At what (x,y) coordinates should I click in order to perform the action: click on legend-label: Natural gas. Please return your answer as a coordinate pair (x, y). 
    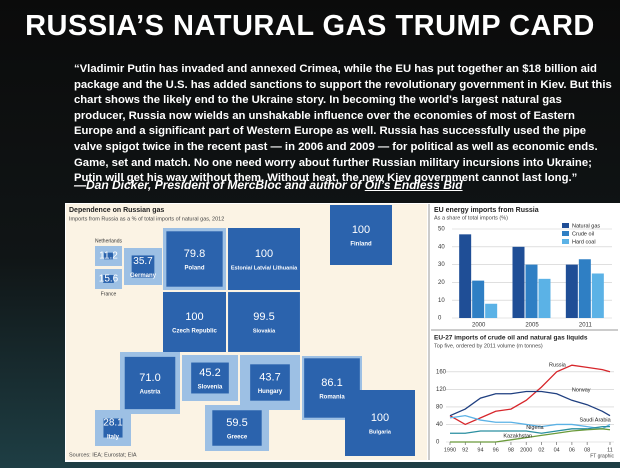
    Looking at the image, I should click on (586, 226).